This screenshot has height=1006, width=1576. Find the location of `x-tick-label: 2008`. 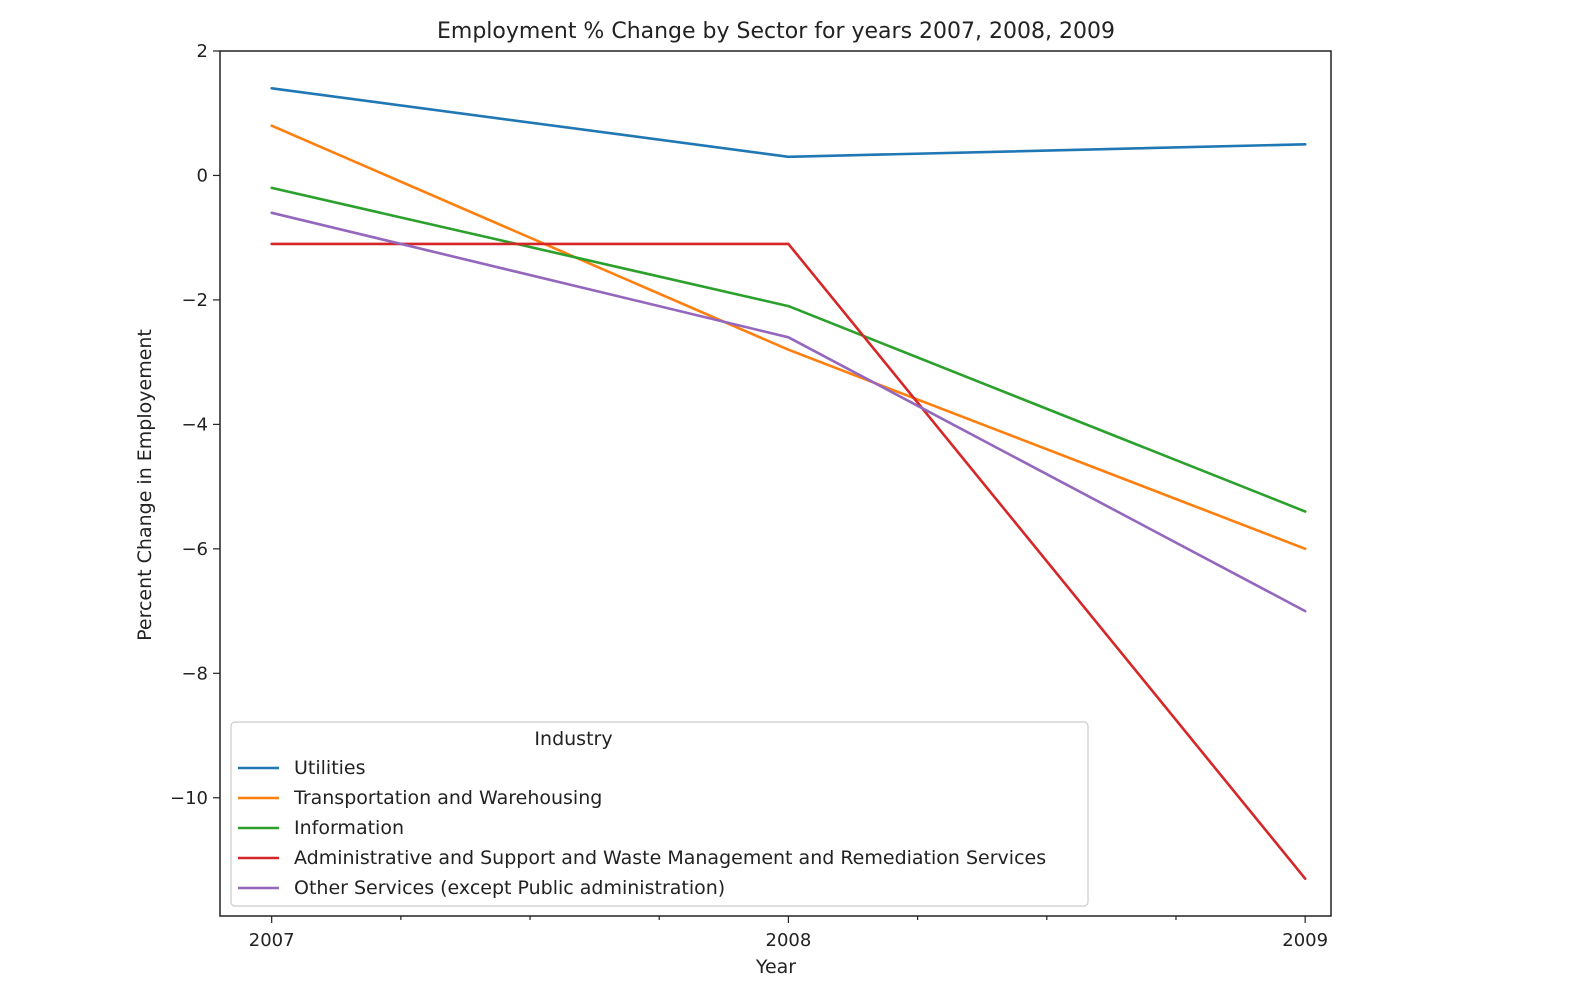

x-tick-label: 2008 is located at coordinates (789, 940).